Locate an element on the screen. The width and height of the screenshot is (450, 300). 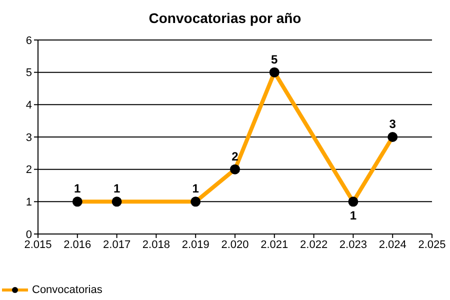
x-tick-label: 2.018 is located at coordinates (156, 244).